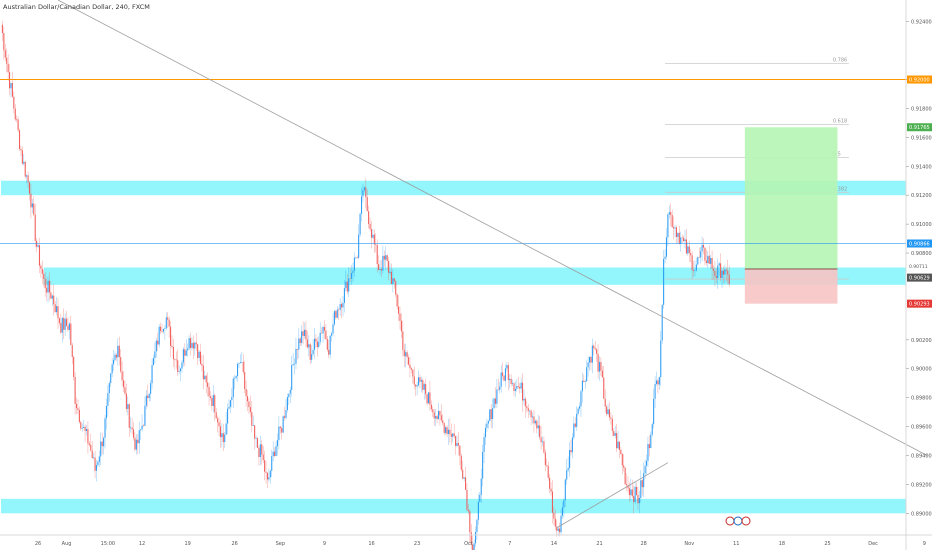 The width and height of the screenshot is (932, 550). What do you see at coordinates (738, 521) in the screenshot?
I see `event-icons` at bounding box center [738, 521].